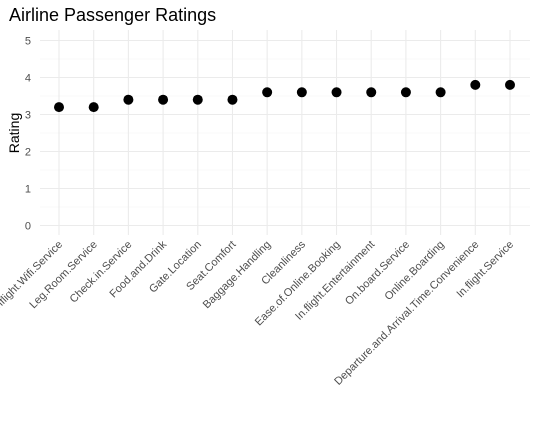 The height and width of the screenshot is (424, 538). I want to click on y-tick-label: 3, so click(28, 116).